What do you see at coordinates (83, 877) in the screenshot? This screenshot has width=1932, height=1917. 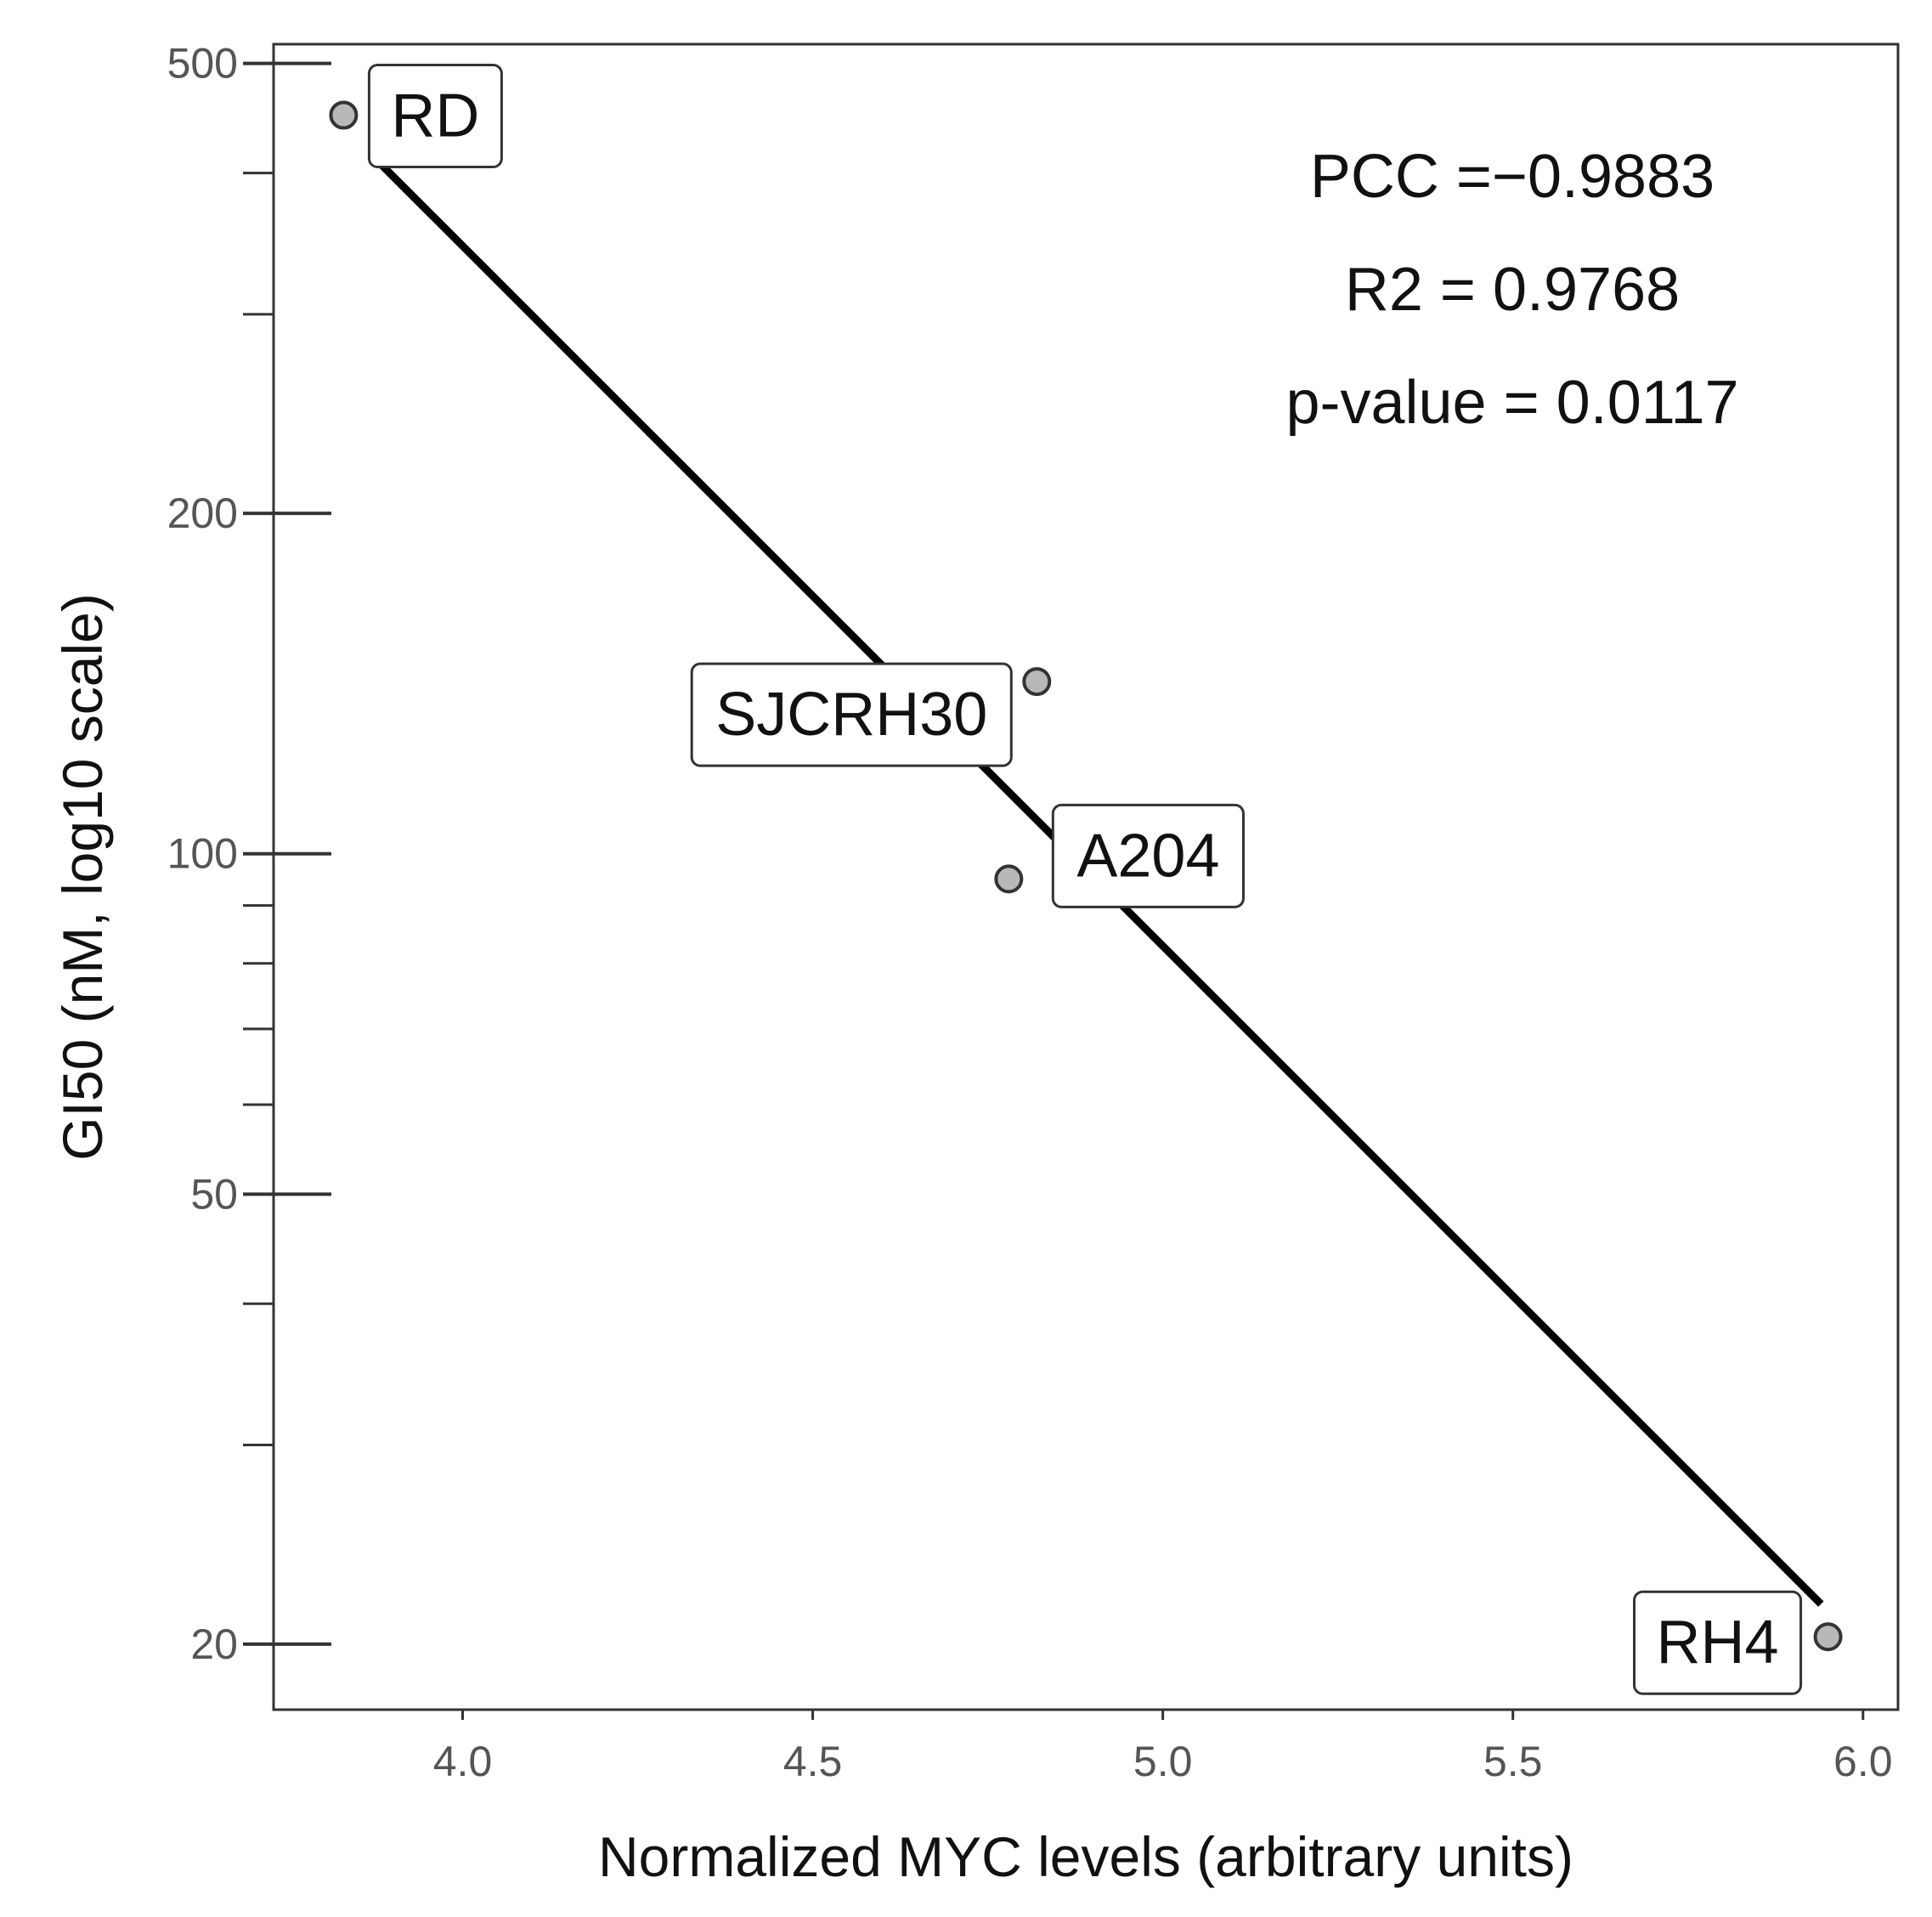 I see `y-axis-title: GI50 (nM, log10 scale)` at bounding box center [83, 877].